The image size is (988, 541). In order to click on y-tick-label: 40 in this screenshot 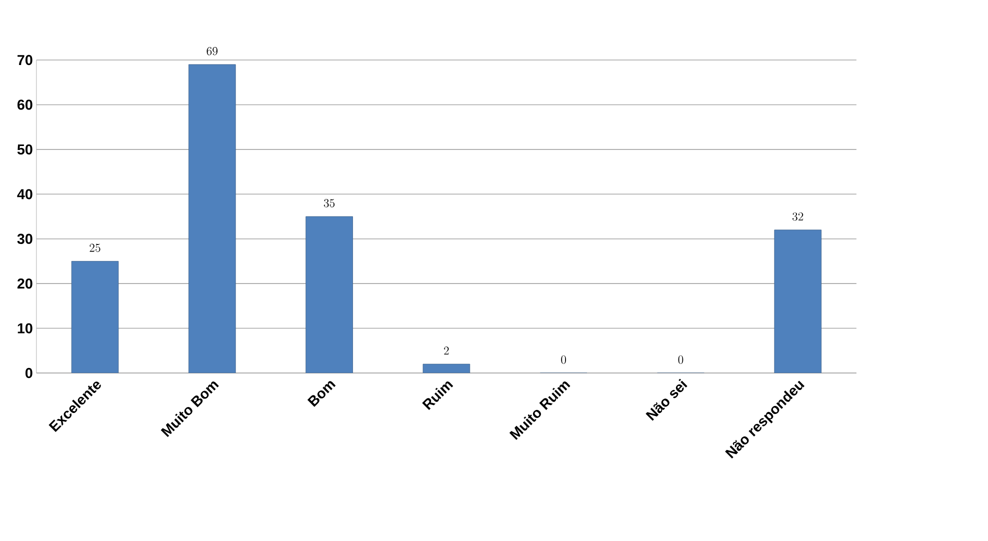, I will do `click(24, 194)`.